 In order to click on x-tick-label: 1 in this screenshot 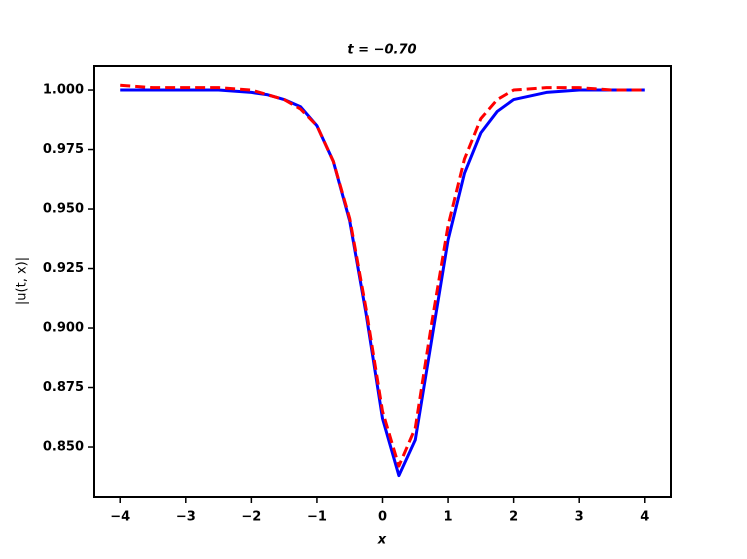, I will do `click(448, 517)`.